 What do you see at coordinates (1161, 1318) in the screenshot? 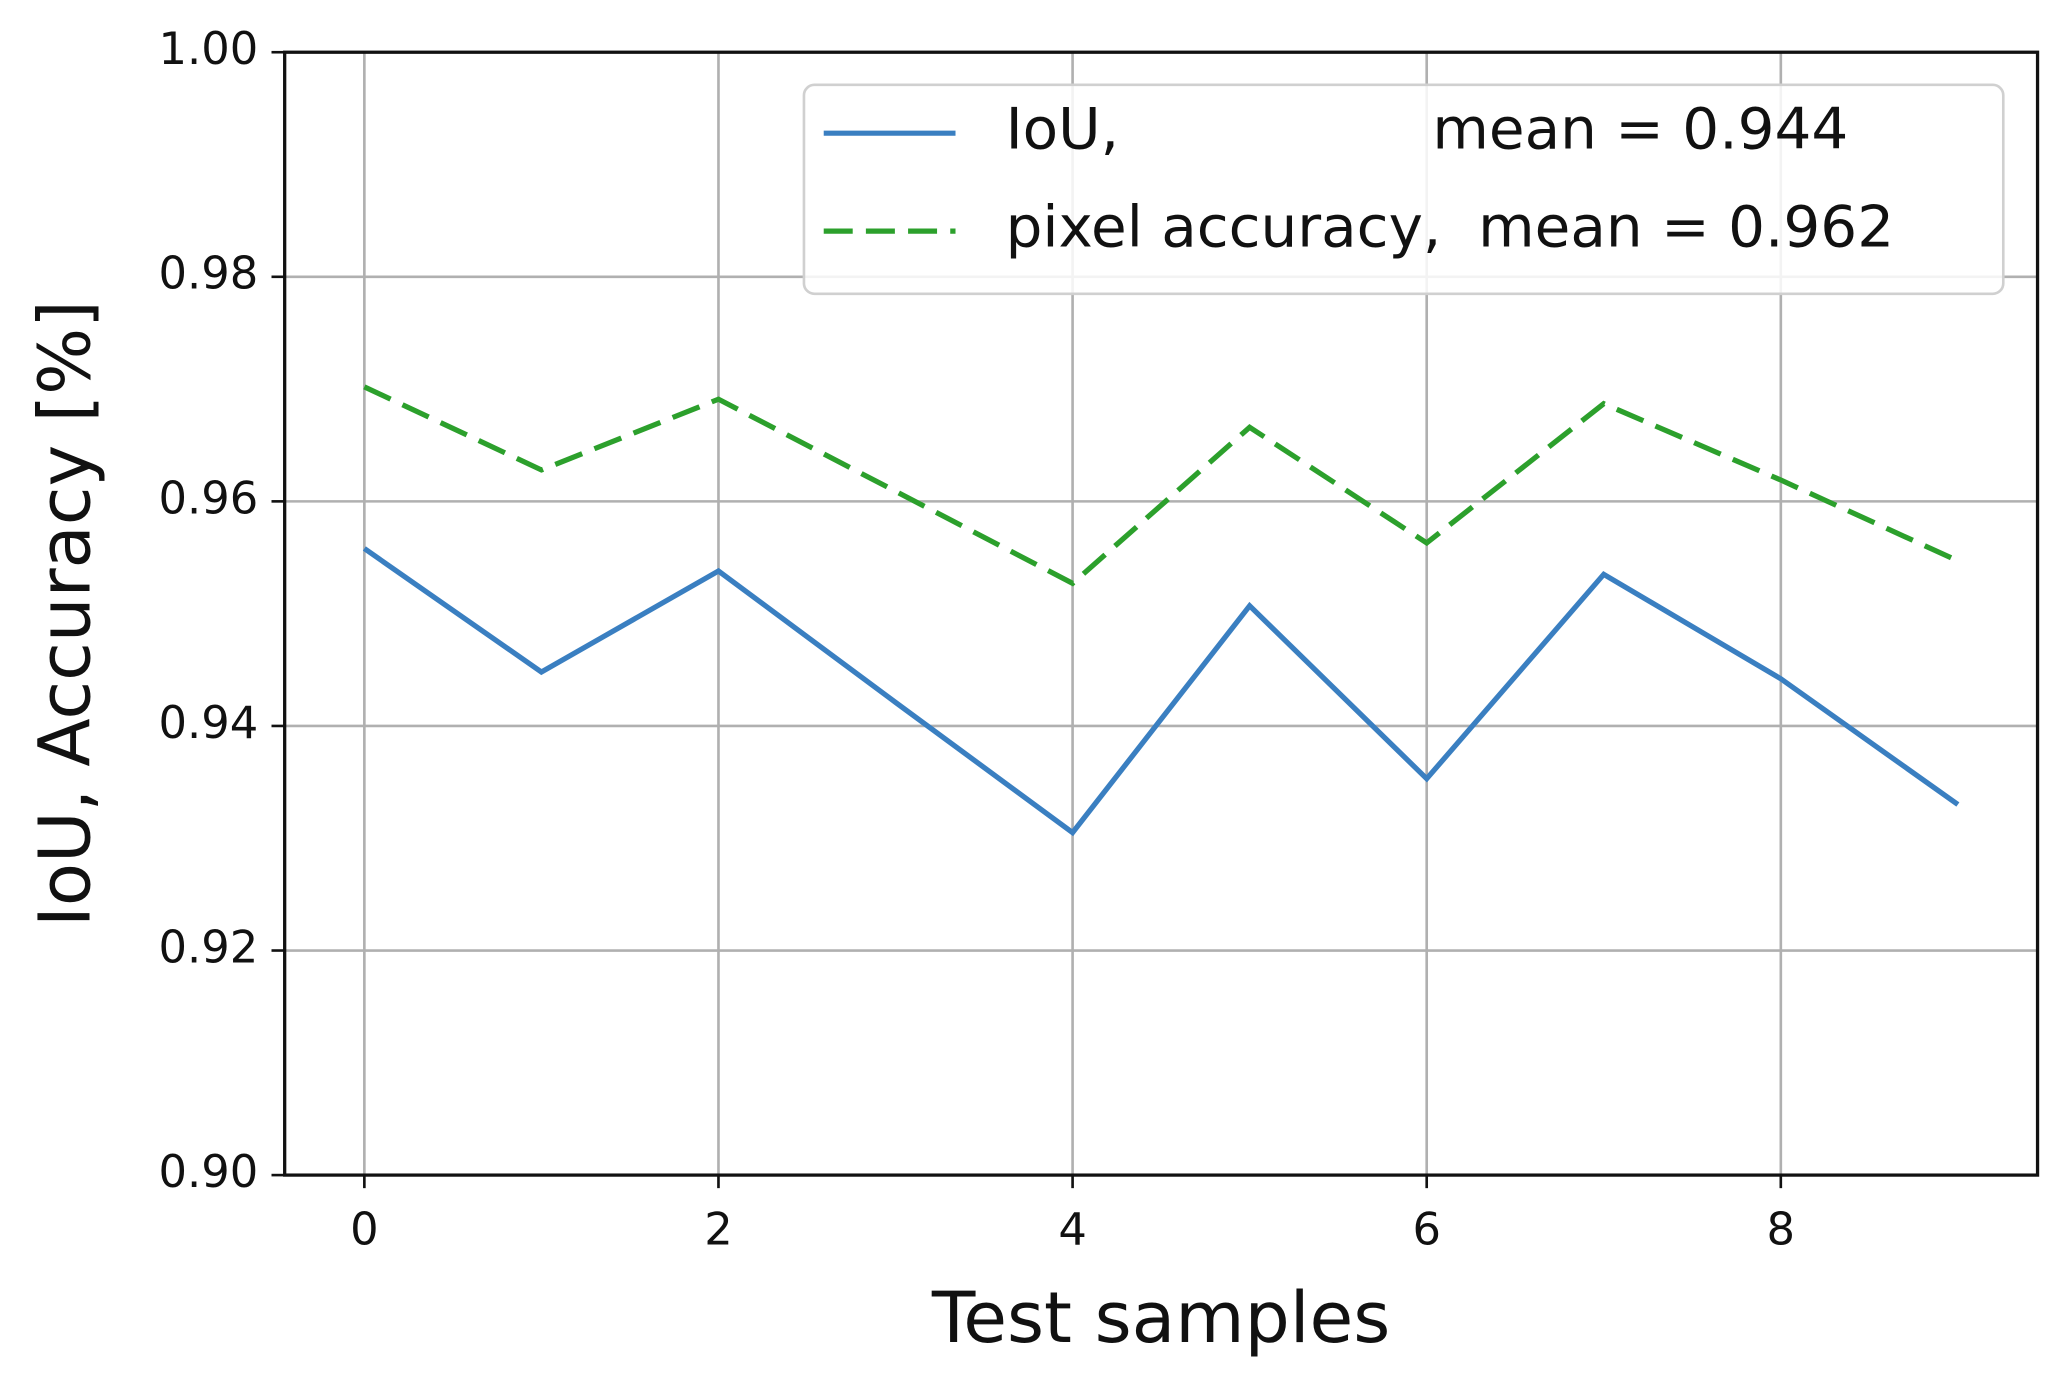
I see `x-axis-label: Test samples` at bounding box center [1161, 1318].